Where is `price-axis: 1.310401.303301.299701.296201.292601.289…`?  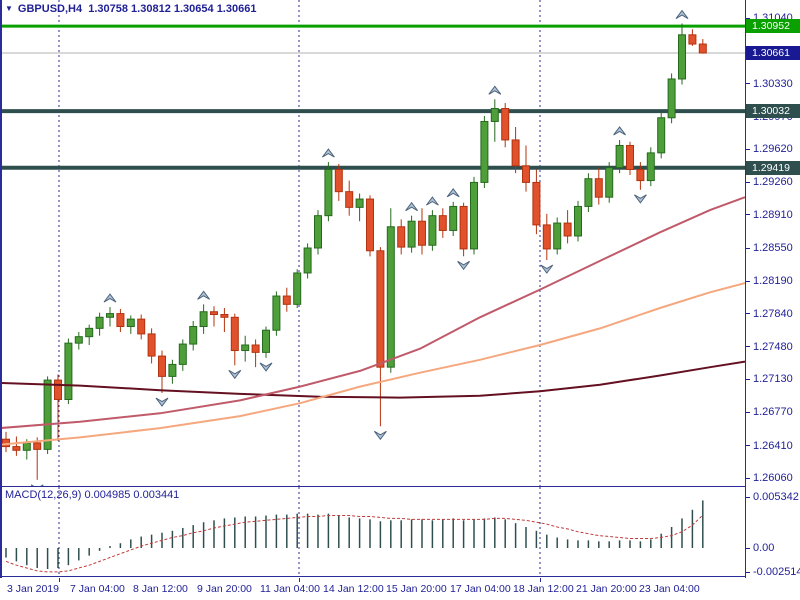
price-axis: 1.310401.303301.299701.296201.292601.289… is located at coordinates (773, 289).